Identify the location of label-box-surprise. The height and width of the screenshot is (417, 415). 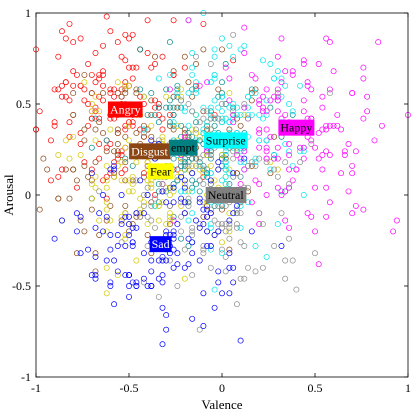
(225, 140).